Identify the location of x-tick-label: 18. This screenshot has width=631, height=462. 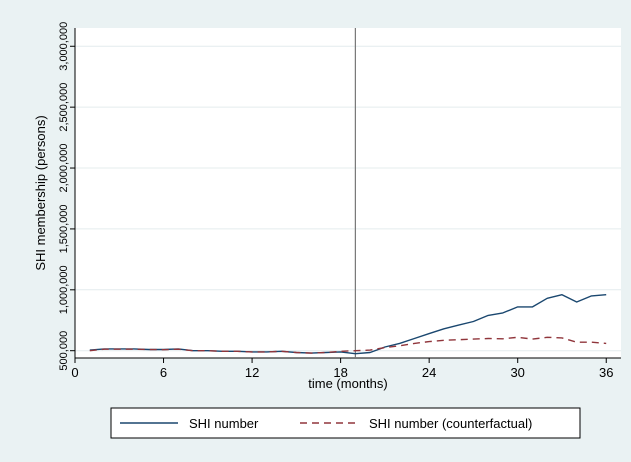
(340, 372).